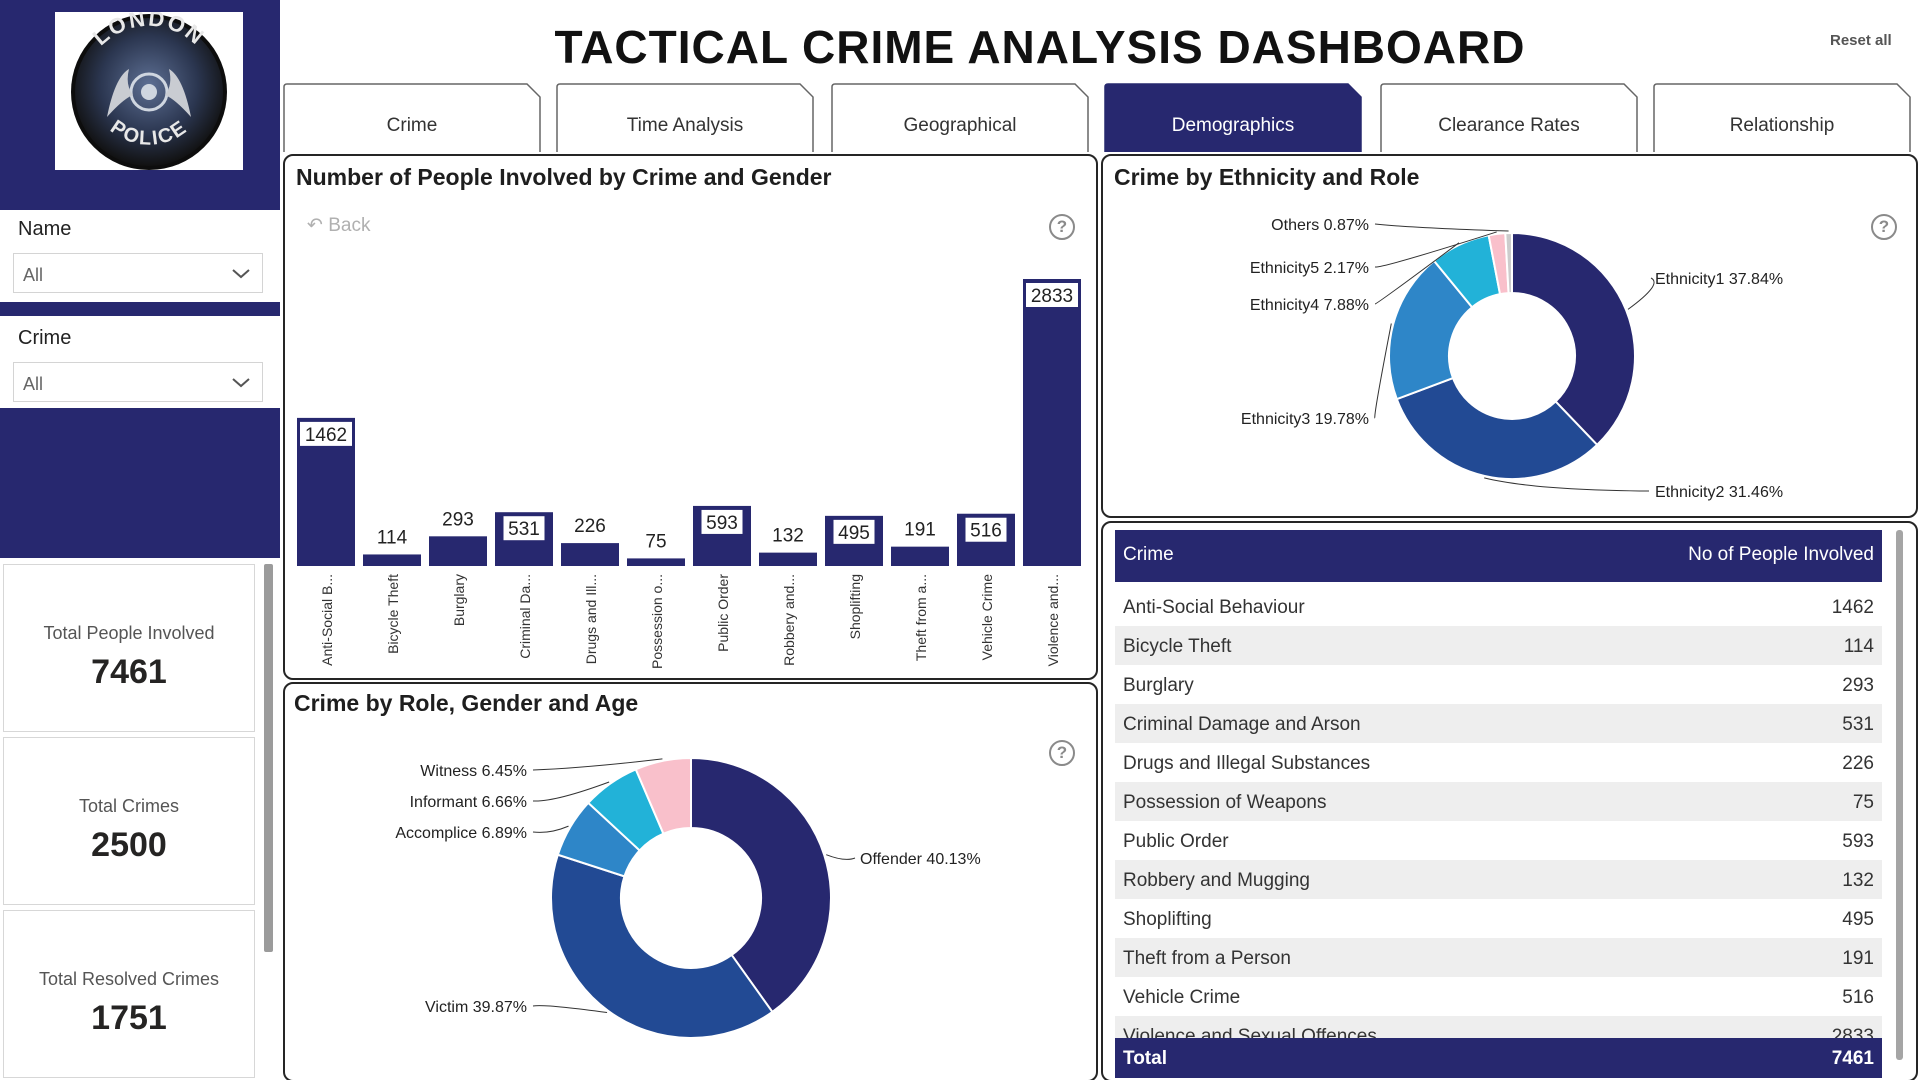  I want to click on reset-all-button: Reset all, so click(1861, 40).